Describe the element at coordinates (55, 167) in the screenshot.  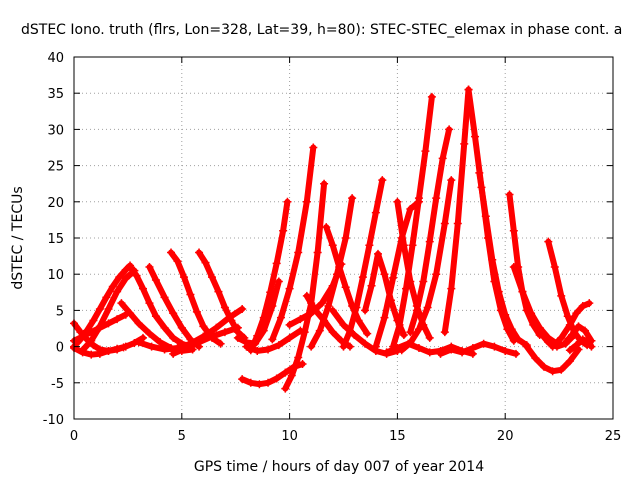
I see `y-tick-label: 25` at that location.